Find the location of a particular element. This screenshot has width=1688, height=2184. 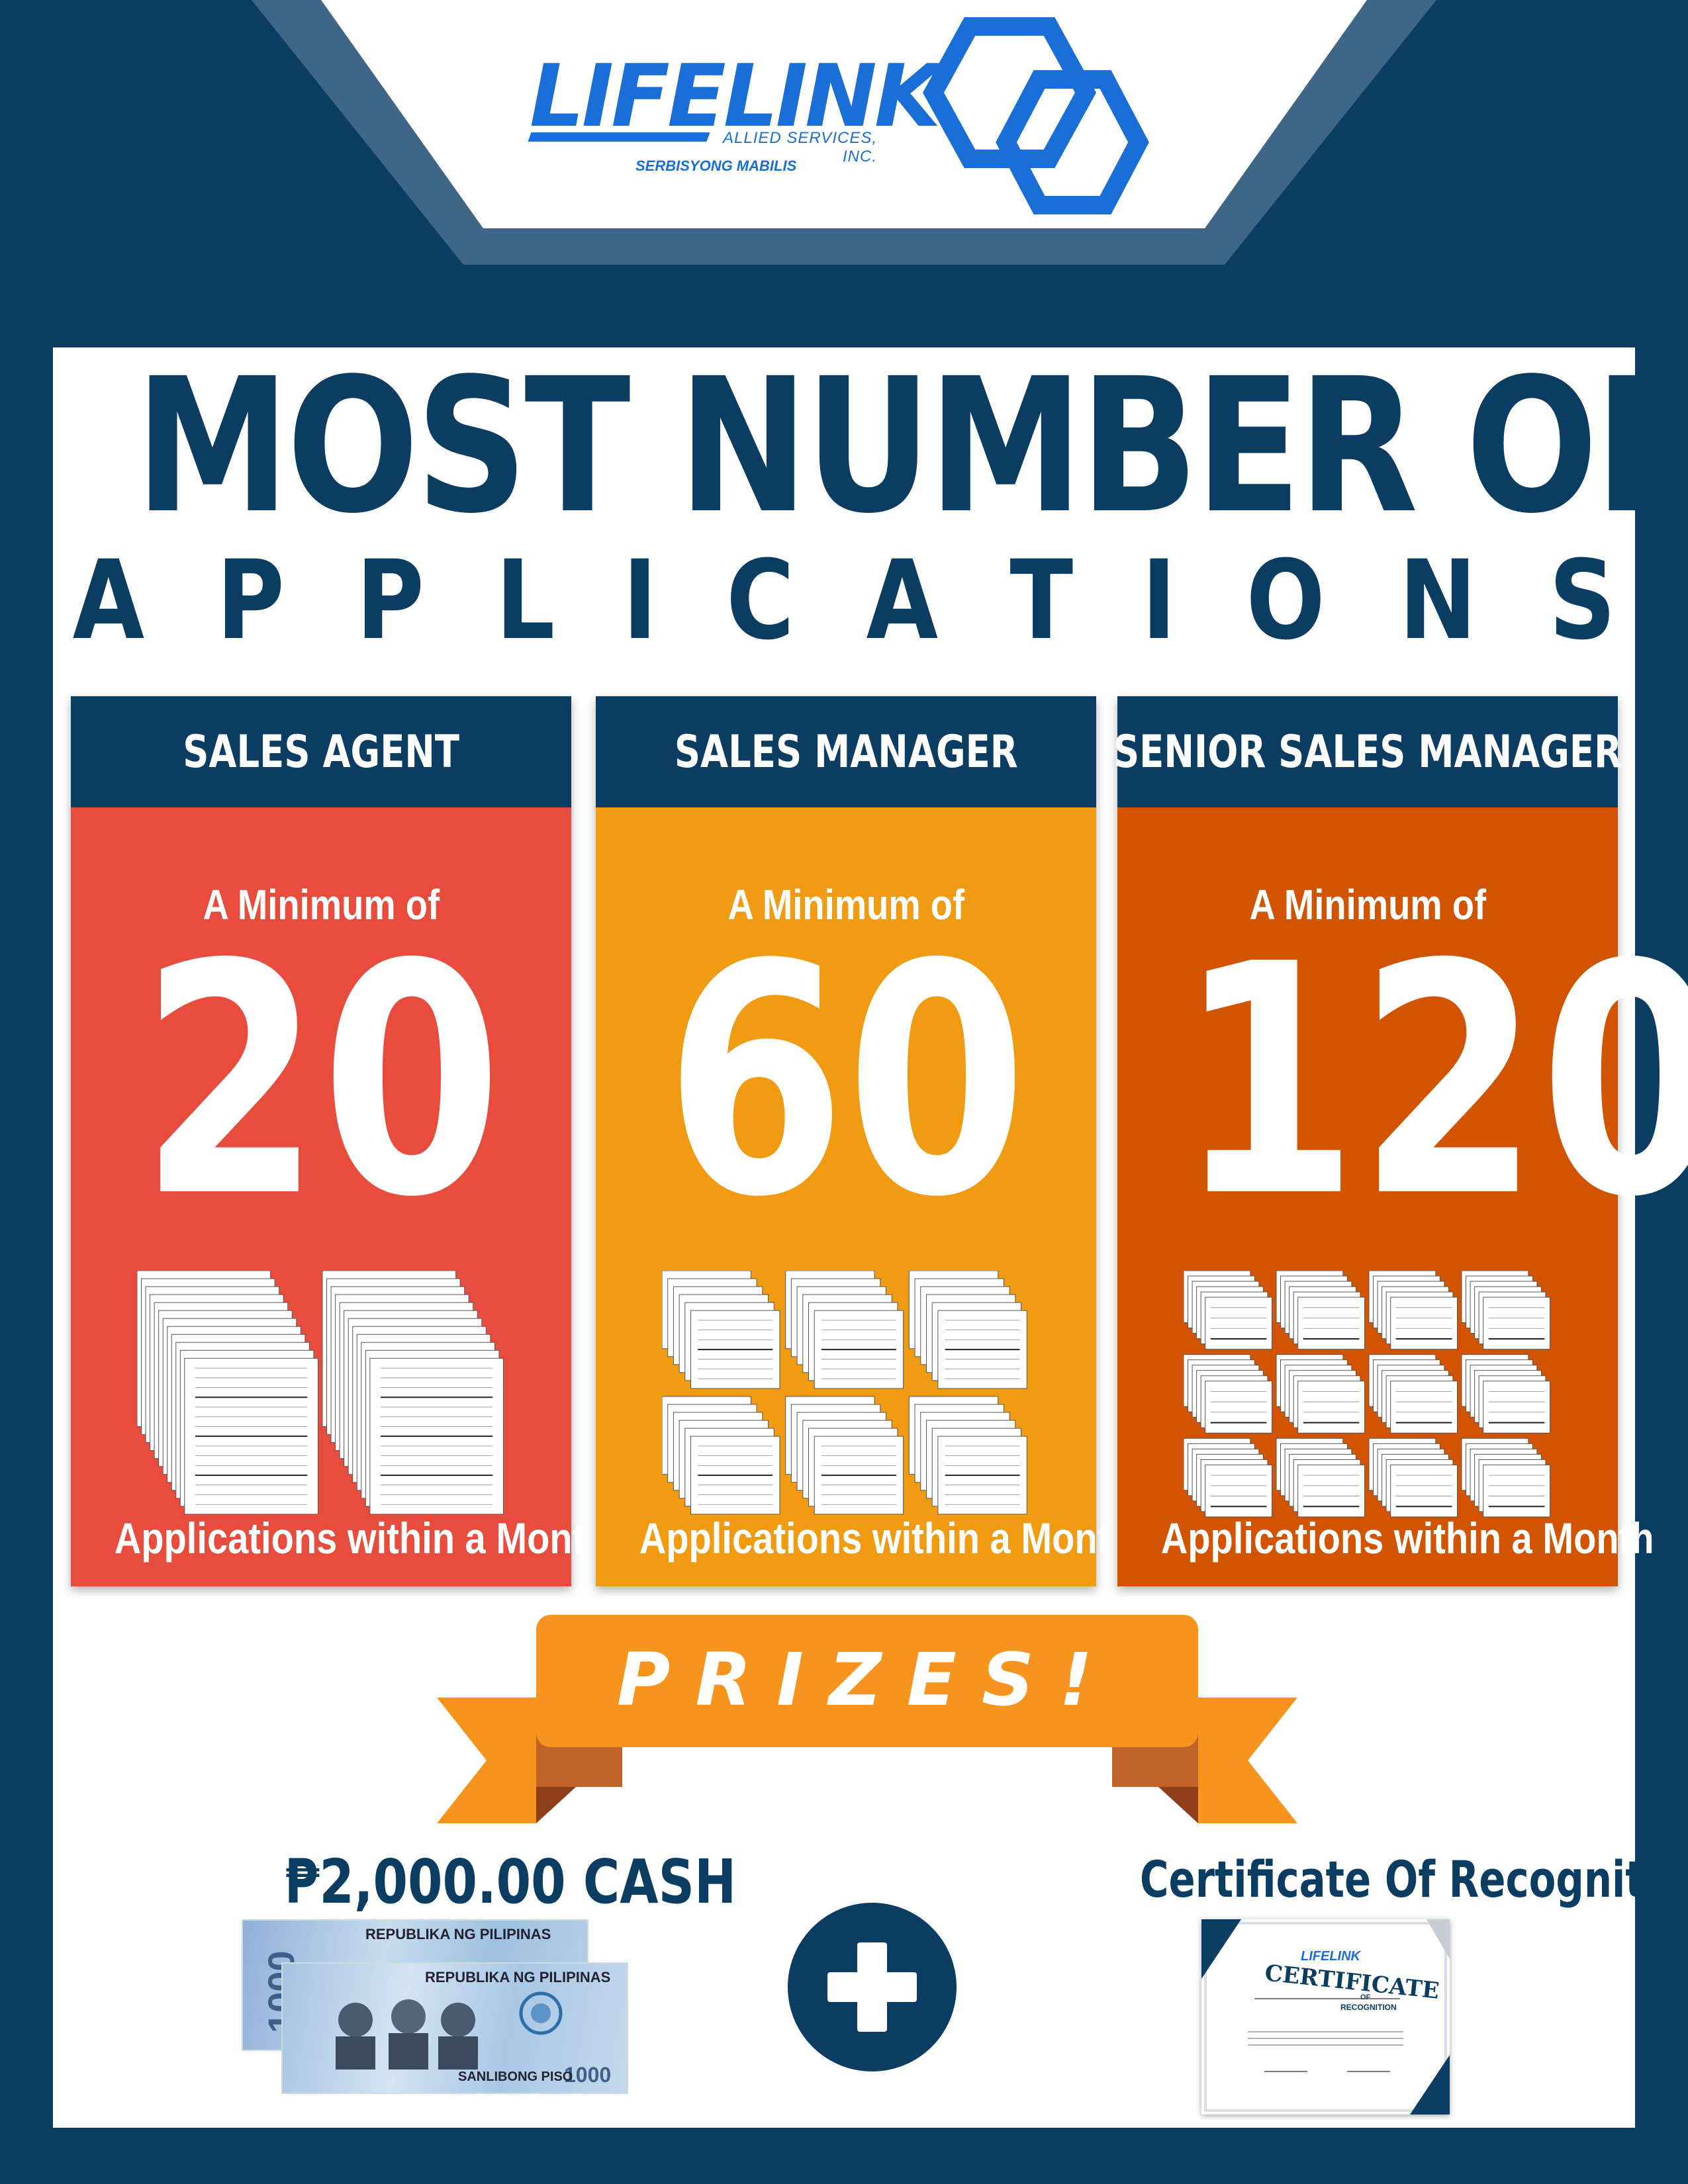

banknote-portraits-icon is located at coordinates (407, 2034).